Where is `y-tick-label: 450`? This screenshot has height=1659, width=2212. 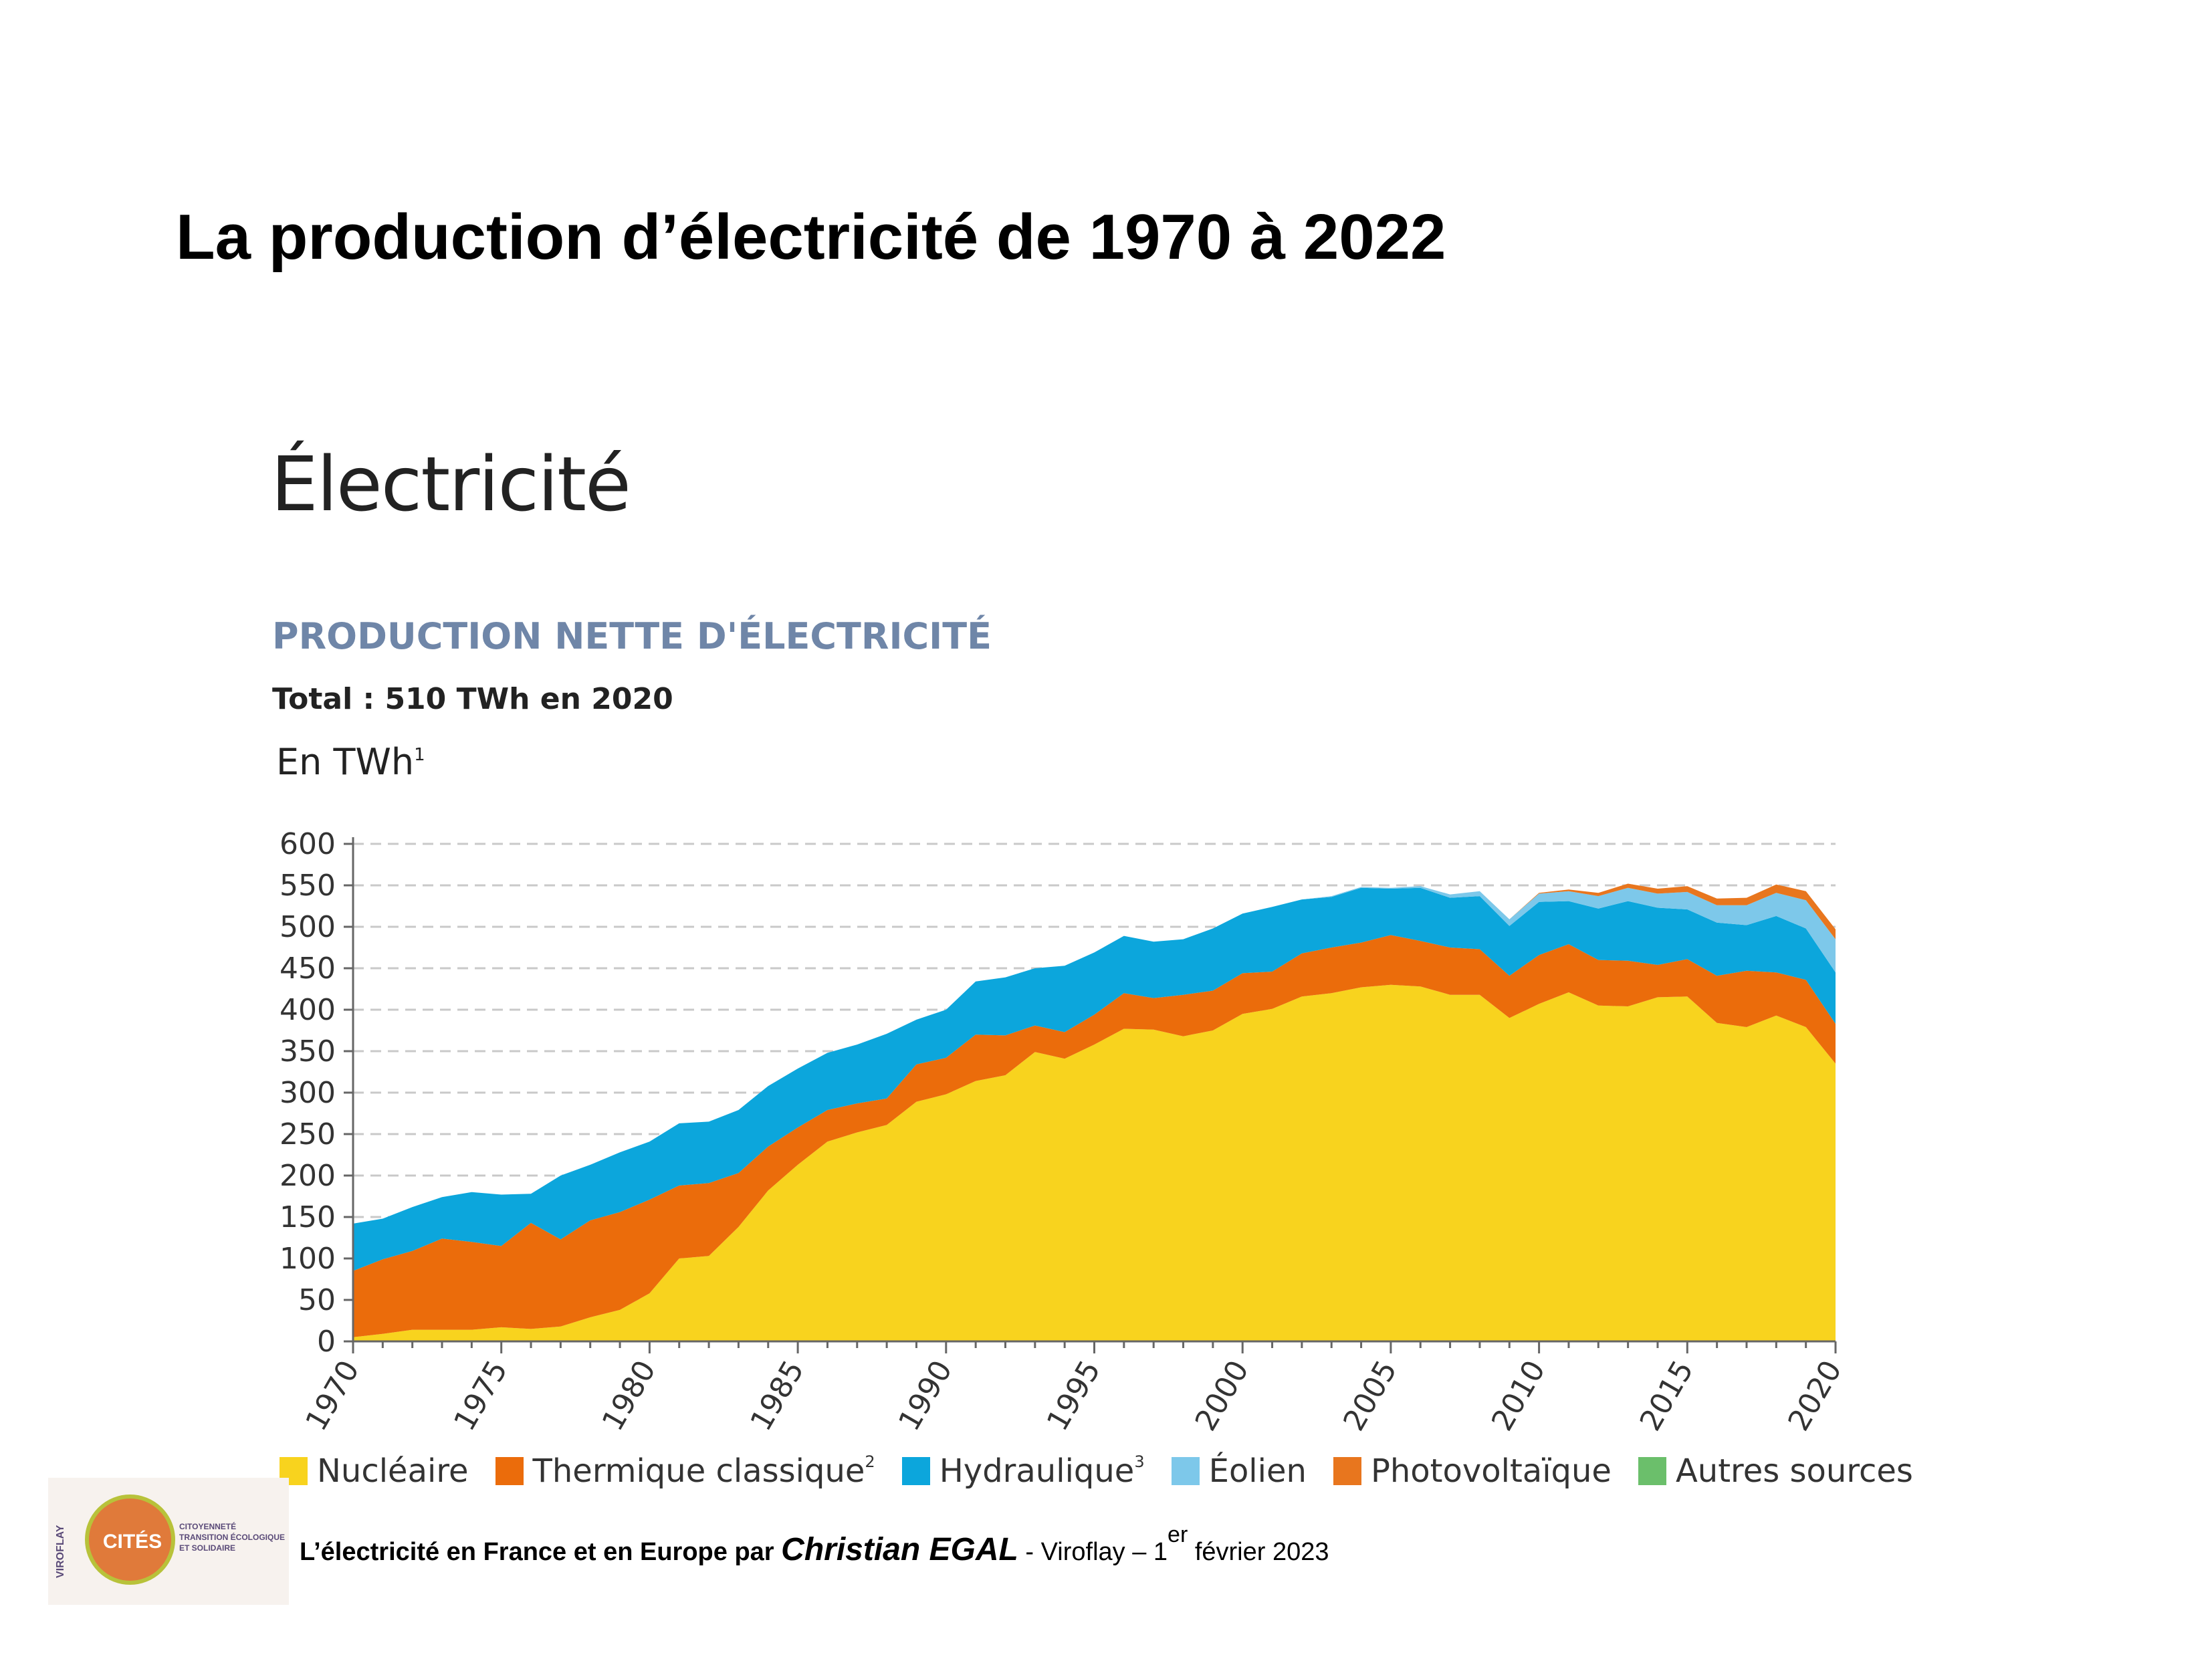 y-tick-label: 450 is located at coordinates (308, 969).